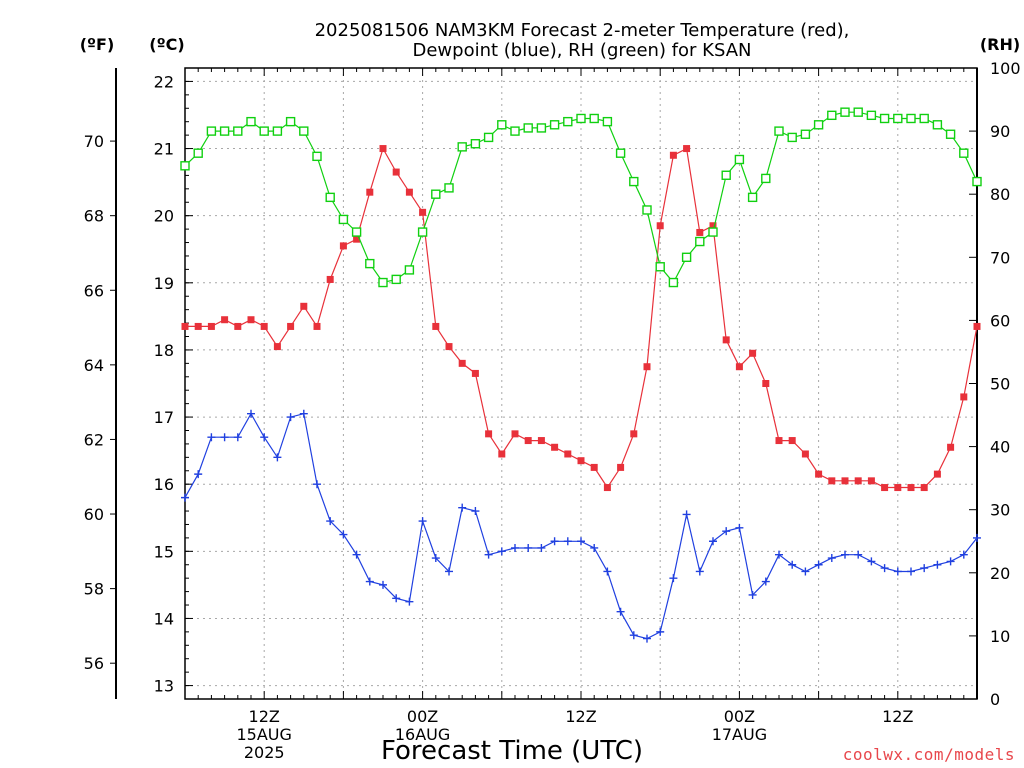  I want to click on credit-text: coolwx.com/models, so click(929, 754).